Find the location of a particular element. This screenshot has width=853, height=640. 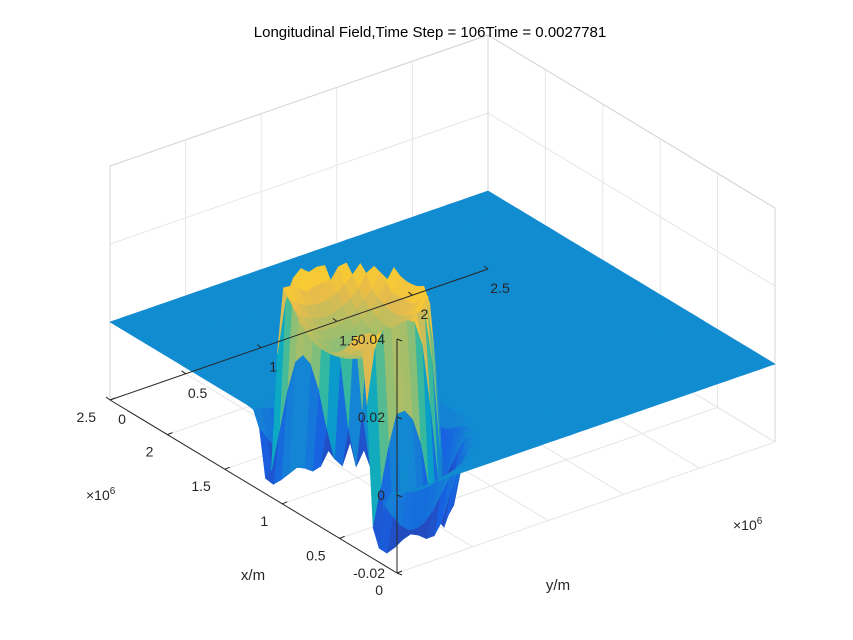

x-tick-label: 0 is located at coordinates (379, 590).